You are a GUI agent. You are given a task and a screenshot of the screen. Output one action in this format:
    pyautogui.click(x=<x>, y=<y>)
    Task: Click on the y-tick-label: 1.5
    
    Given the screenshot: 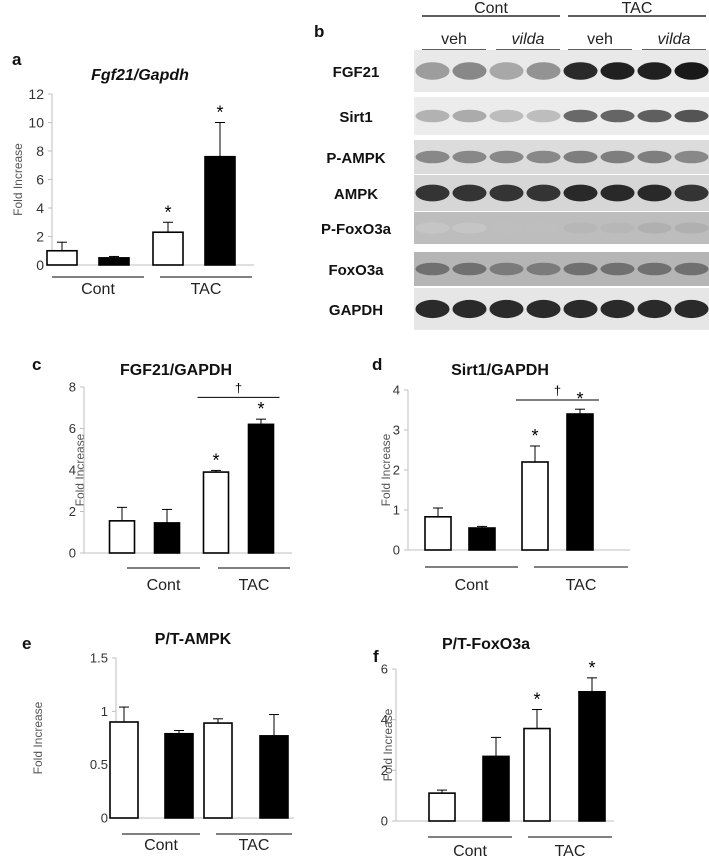 What is the action you would take?
    pyautogui.click(x=99, y=658)
    